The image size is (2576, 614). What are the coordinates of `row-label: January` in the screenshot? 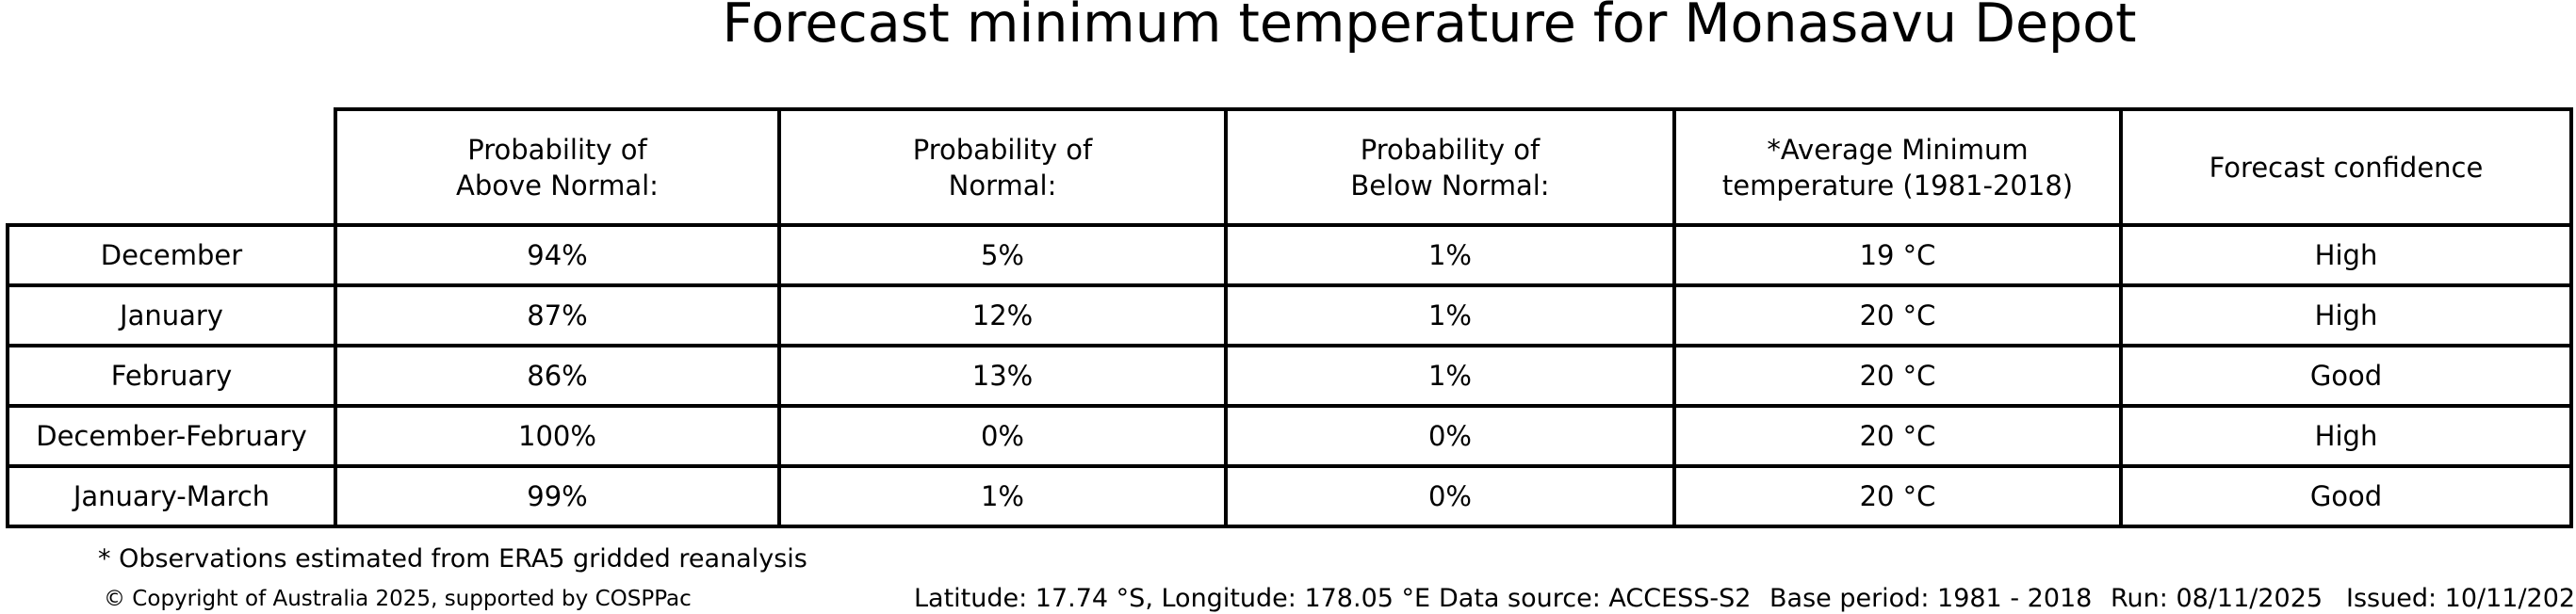 It's located at (171, 315).